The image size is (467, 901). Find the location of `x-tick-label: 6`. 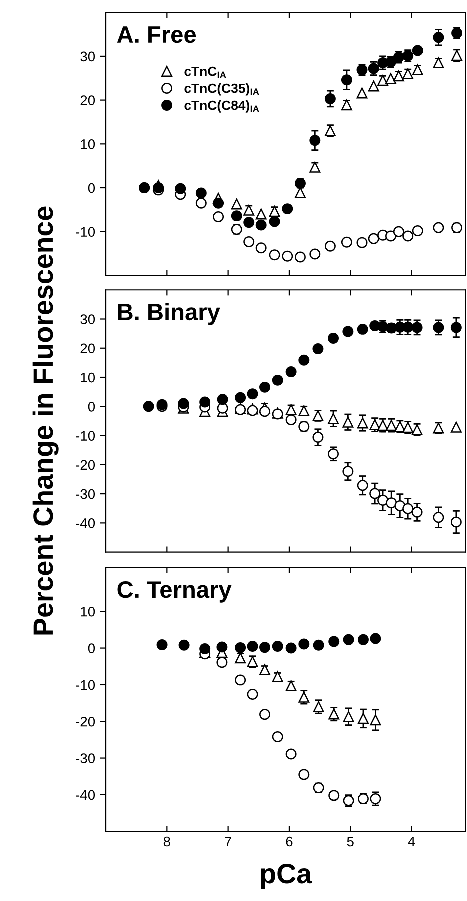

x-tick-label: 6 is located at coordinates (289, 841).